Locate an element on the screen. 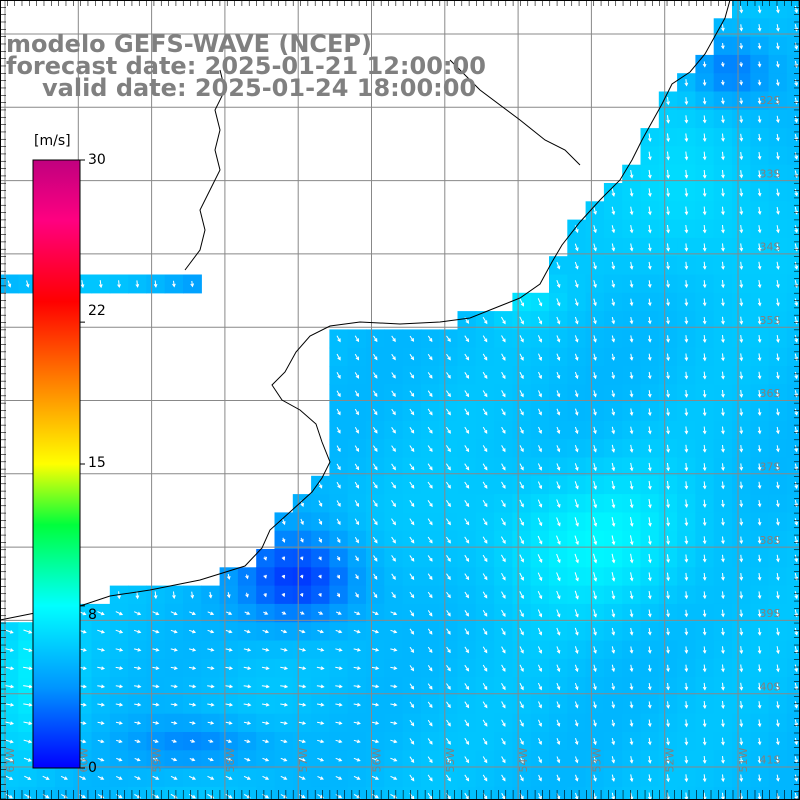 The image size is (800, 800). longitude-label: 59W is located at coordinates (157, 759).